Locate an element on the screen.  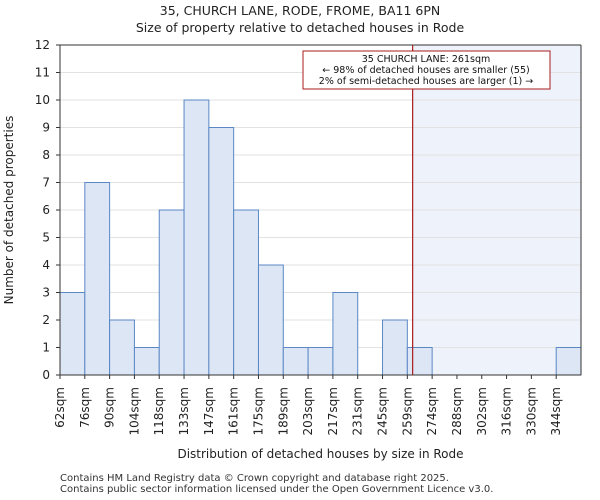
y-tick-label: 6 is located at coordinates (46, 210).